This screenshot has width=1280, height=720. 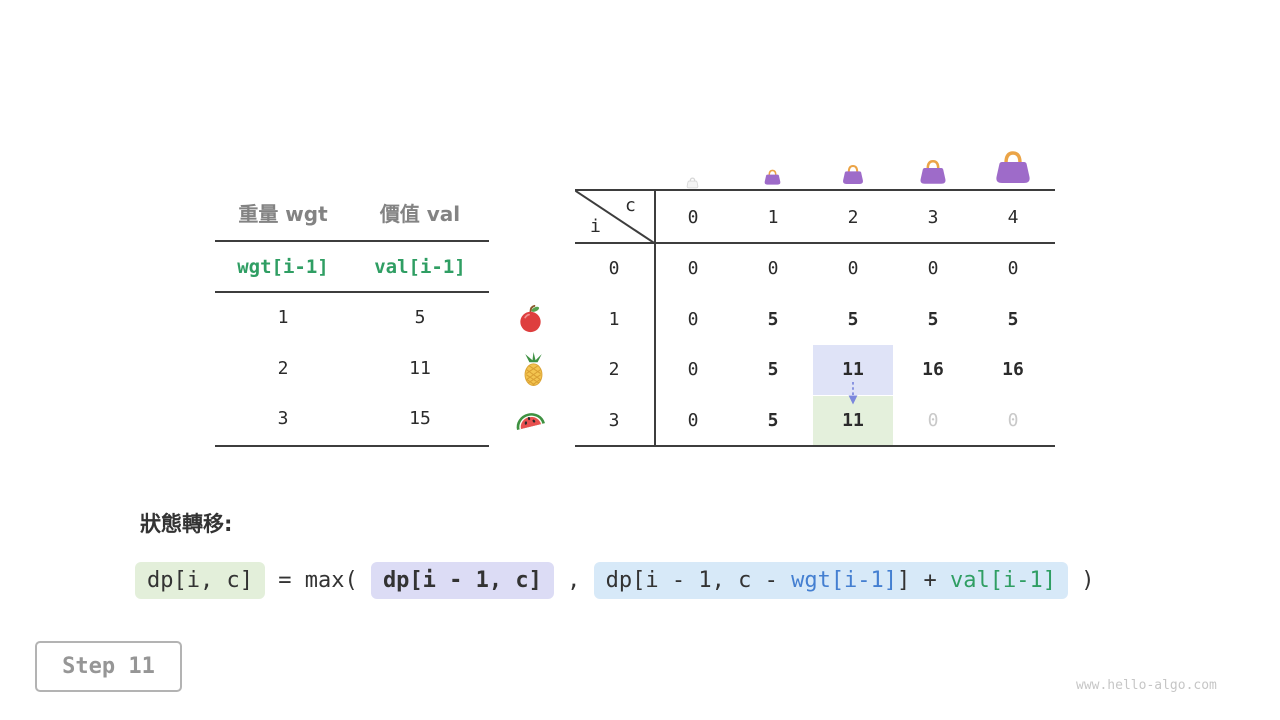 I want to click on dp-cell-0-4: 0, so click(x=1013, y=268).